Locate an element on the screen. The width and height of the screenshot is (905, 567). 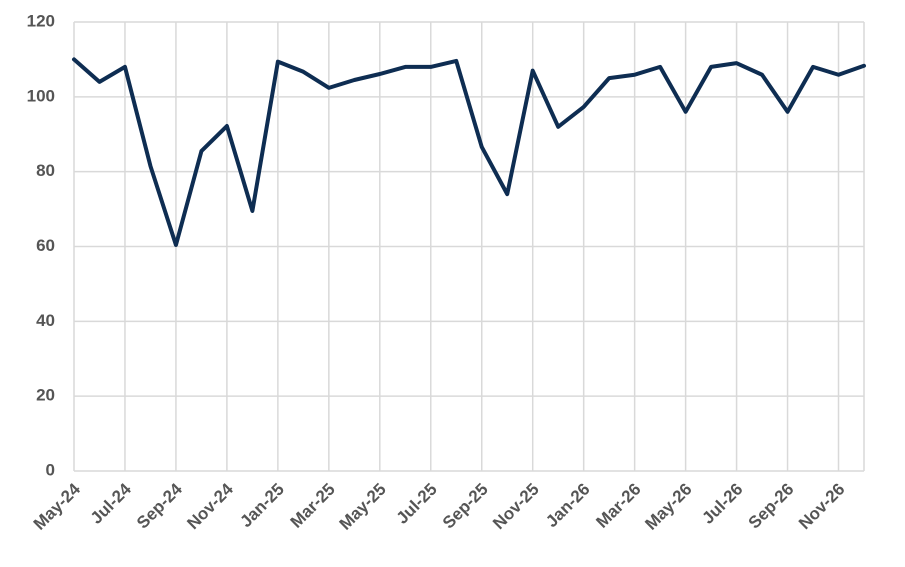
x-tick-label: Jul-26 is located at coordinates (722, 504).